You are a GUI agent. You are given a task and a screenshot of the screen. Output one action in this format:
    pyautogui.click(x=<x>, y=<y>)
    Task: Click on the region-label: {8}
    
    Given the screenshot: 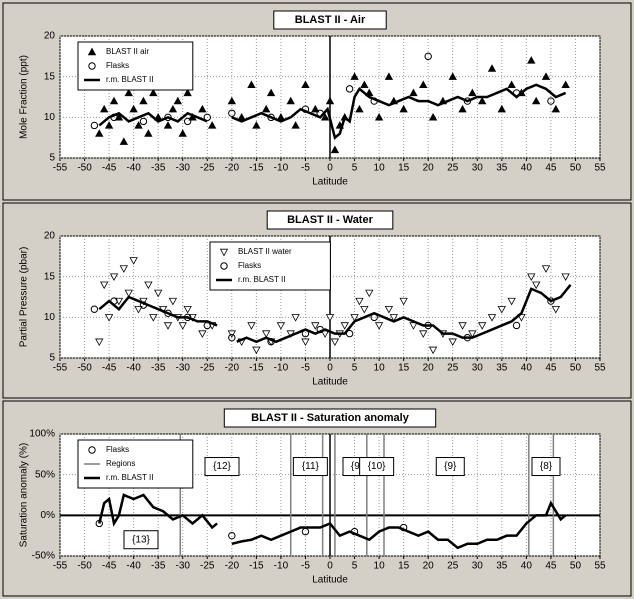 What is the action you would take?
    pyautogui.click(x=546, y=466)
    